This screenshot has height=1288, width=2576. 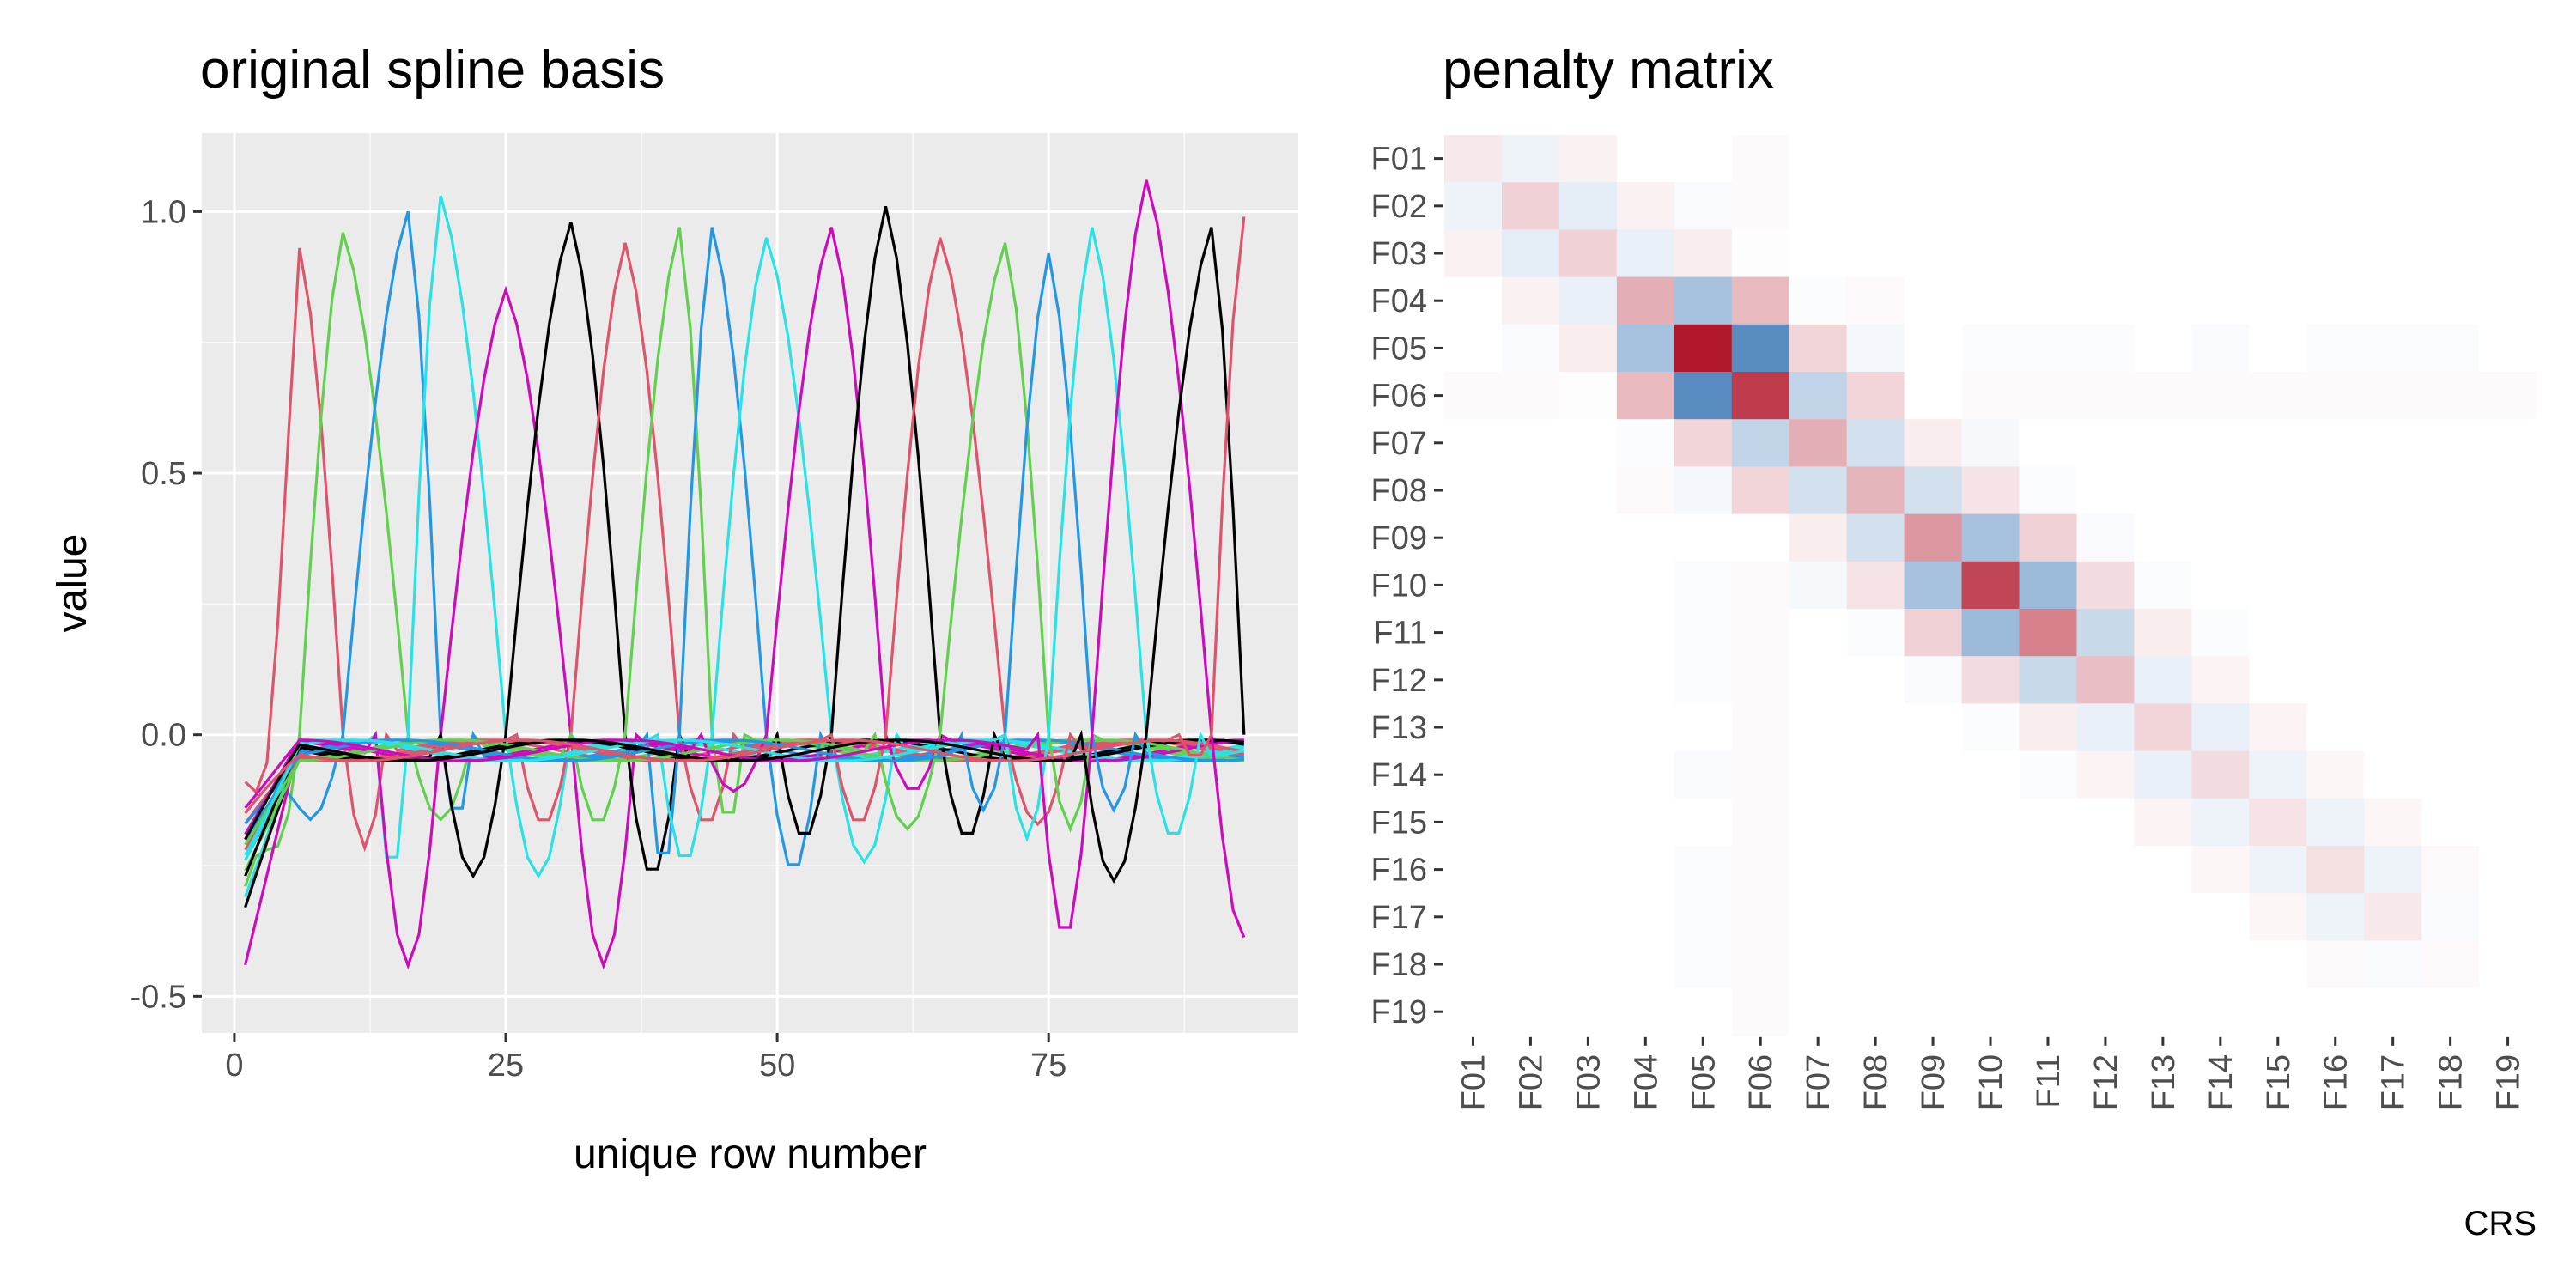 I want to click on col-label: F14, so click(x=2221, y=1082).